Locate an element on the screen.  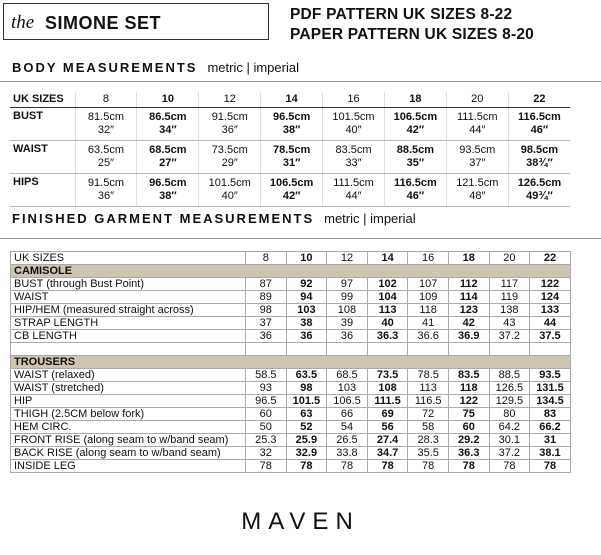
cell: 63.5cm 25″ is located at coordinates (105, 157).